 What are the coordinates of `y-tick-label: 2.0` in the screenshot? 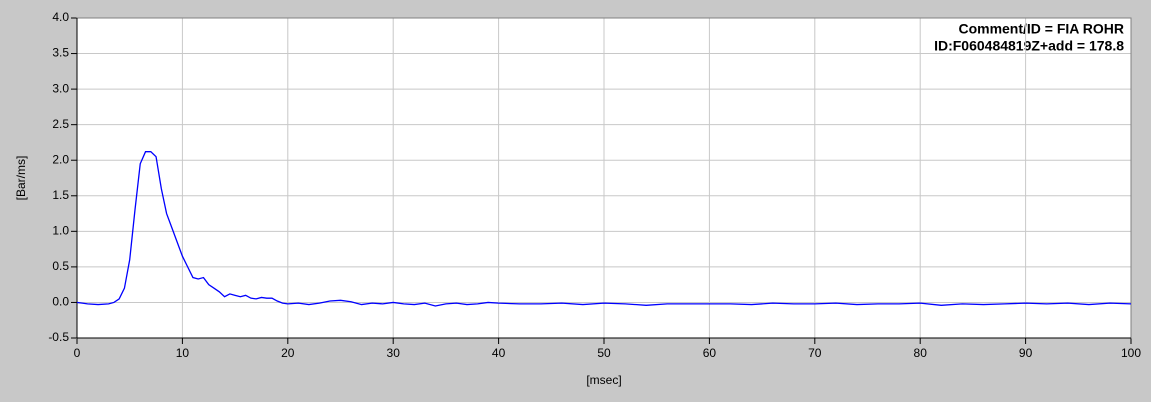 It's located at (60, 159).